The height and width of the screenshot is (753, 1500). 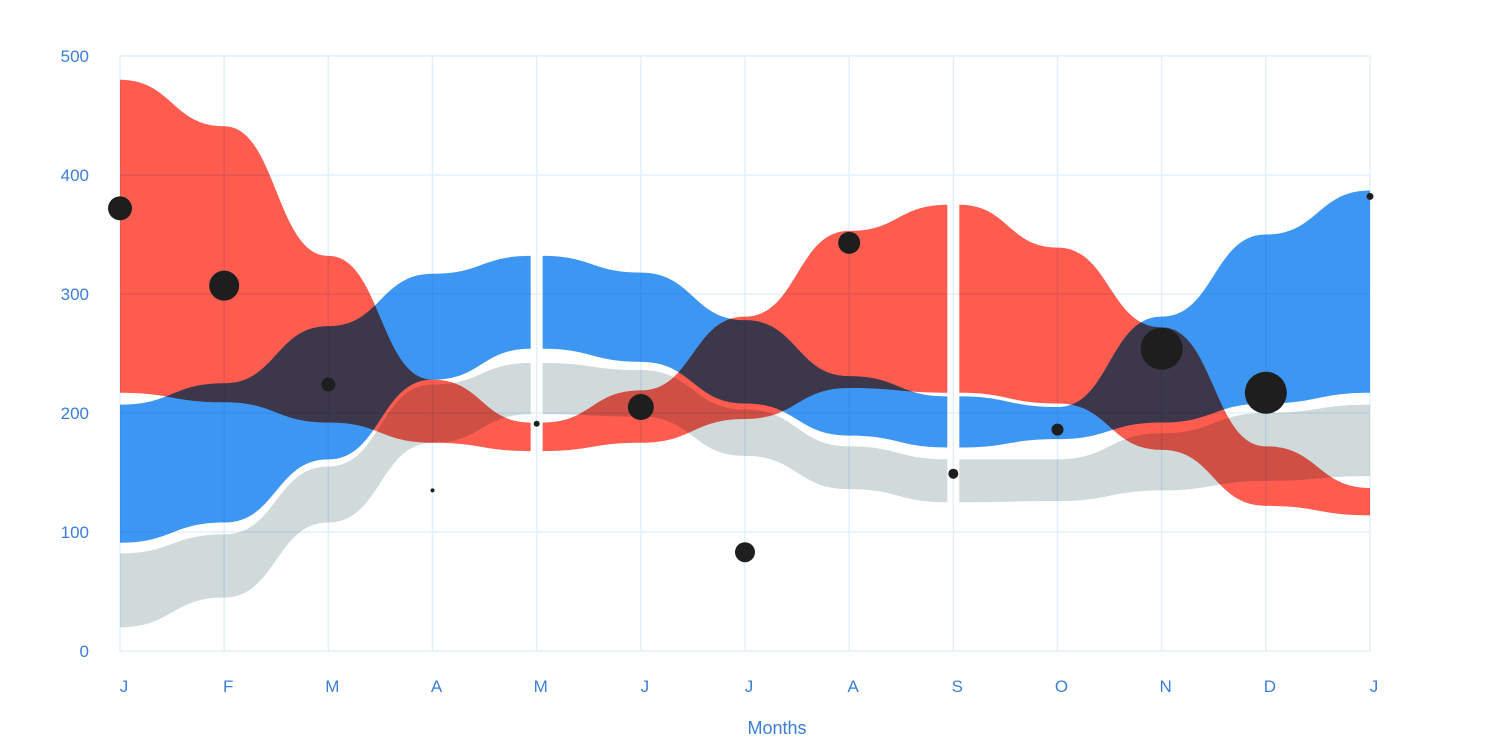 I want to click on x-axis-title: Months, so click(x=776, y=728).